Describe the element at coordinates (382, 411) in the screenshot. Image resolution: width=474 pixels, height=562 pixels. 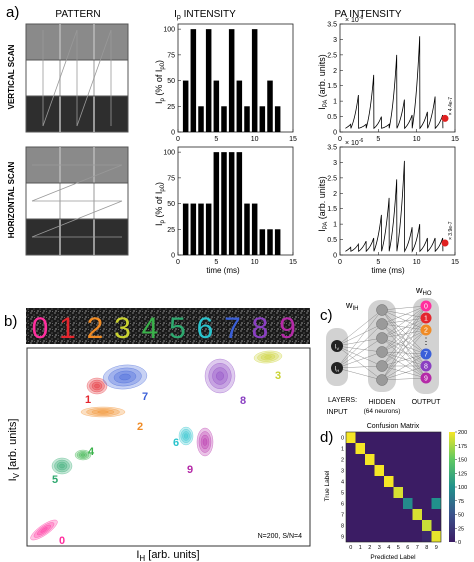
I see `hidden-sub-label: (64 neurons)` at that location.